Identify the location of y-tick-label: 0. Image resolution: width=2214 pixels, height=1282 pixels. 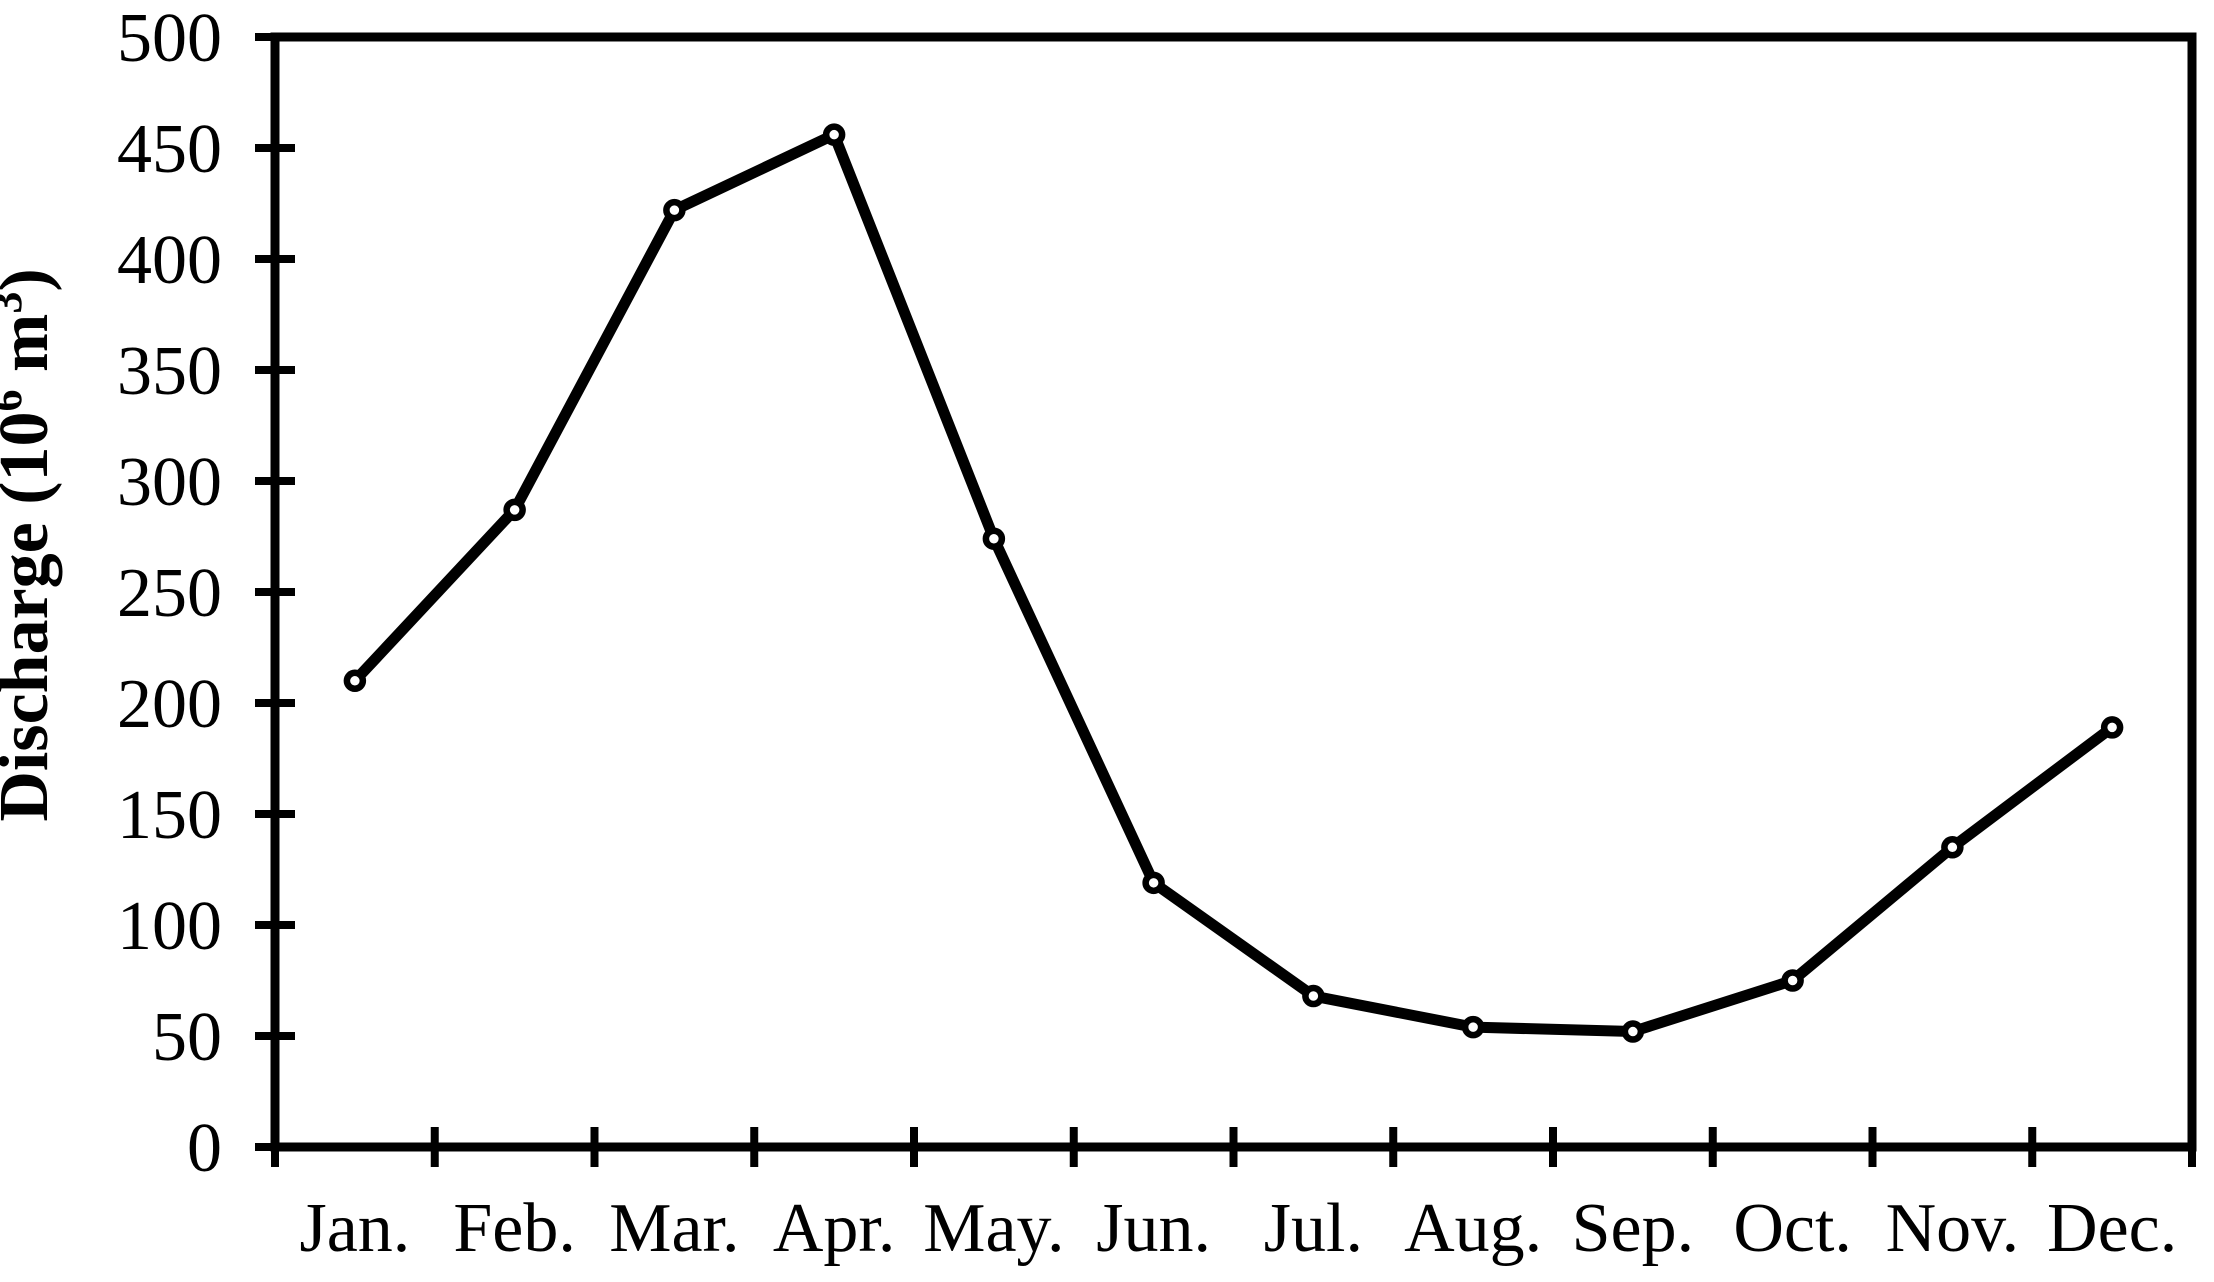
(204, 1148).